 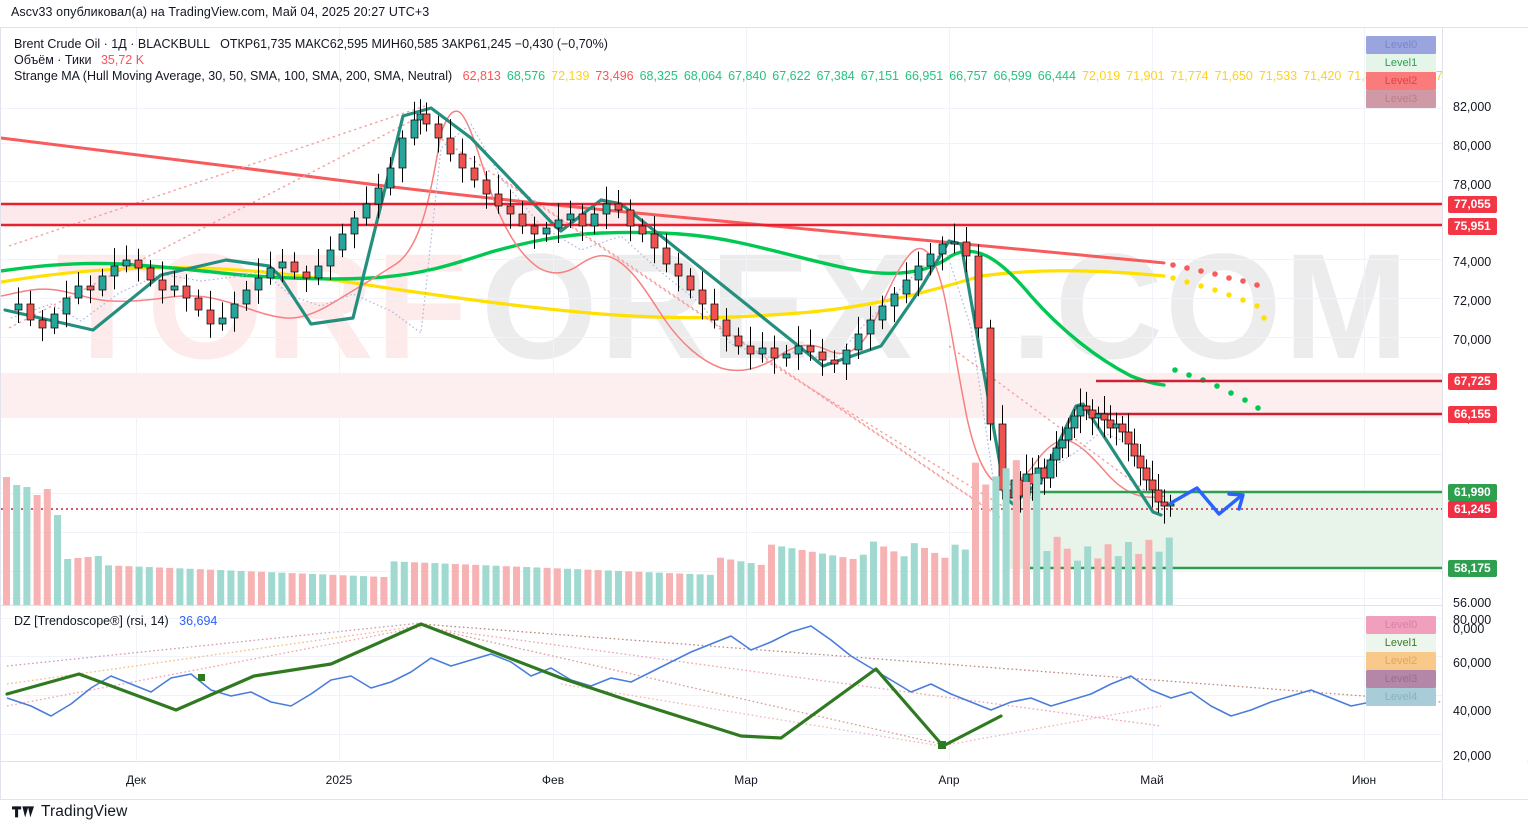 What do you see at coordinates (1472, 262) in the screenshot?
I see `price-tick-3: 74,000` at bounding box center [1472, 262].